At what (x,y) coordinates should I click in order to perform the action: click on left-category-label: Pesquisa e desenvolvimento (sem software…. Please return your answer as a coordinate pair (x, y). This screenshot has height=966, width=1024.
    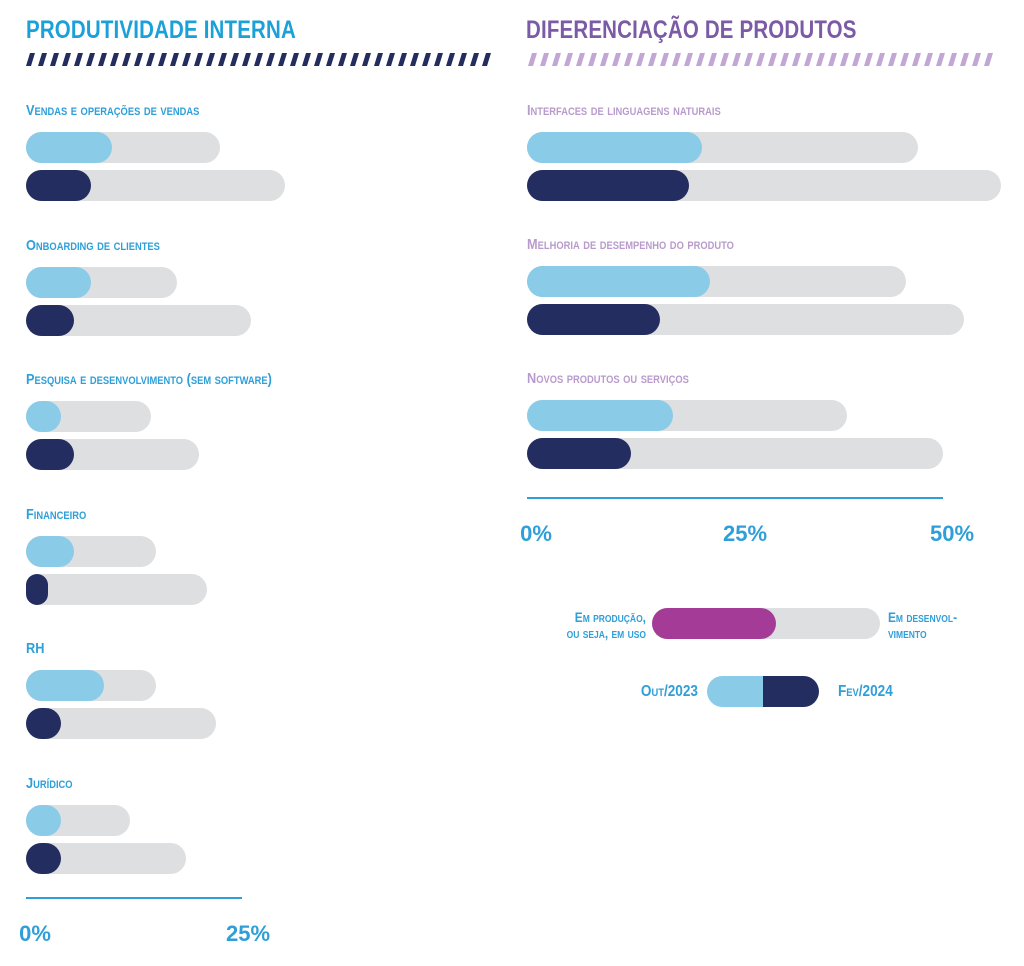
    Looking at the image, I should click on (149, 379).